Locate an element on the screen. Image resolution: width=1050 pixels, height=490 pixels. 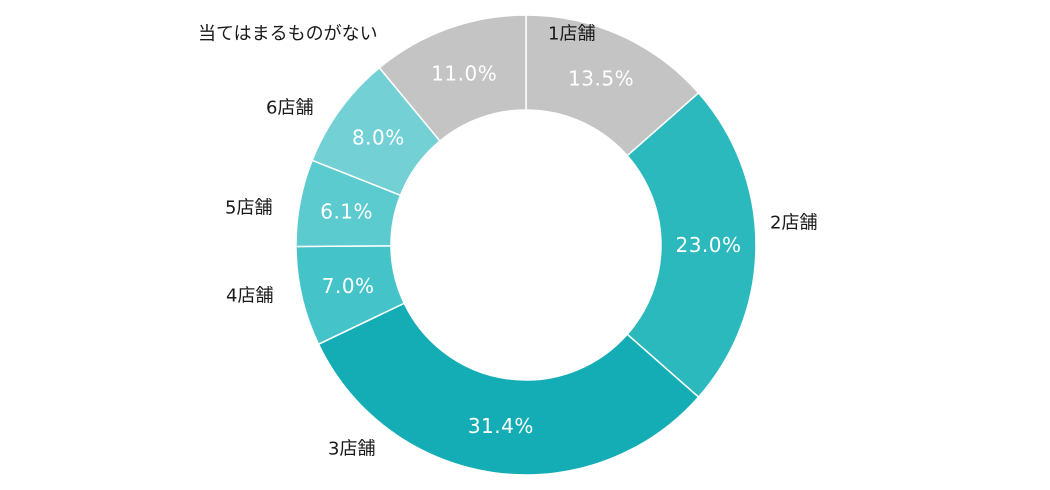
category-label-1: 1店舗 is located at coordinates (571, 34).